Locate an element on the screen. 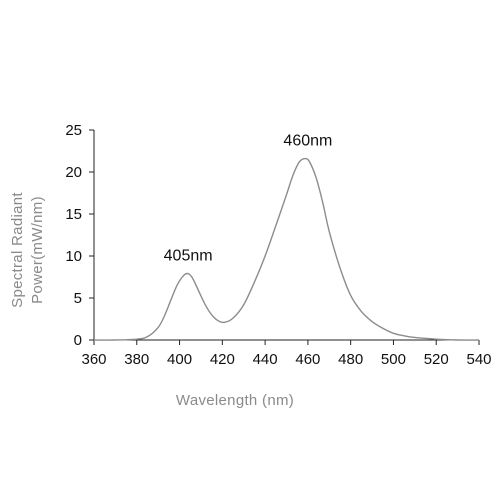 The height and width of the screenshot is (500, 500). x-tick-label-360: 360 is located at coordinates (93, 359).